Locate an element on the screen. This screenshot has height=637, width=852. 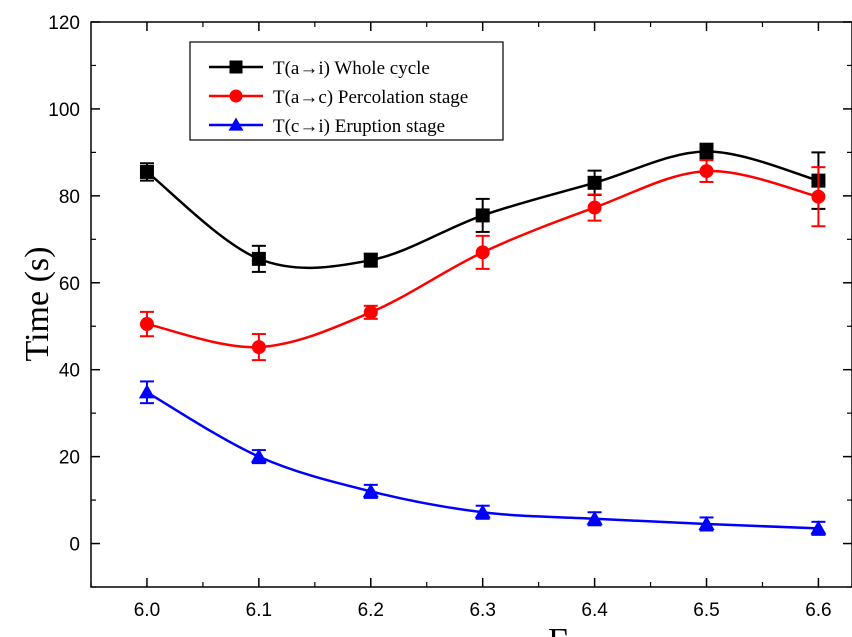
y-tick-label: 80 is located at coordinates (69, 197).